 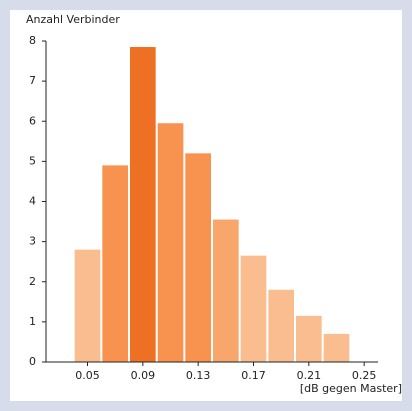 I want to click on y-tick-label: 2, so click(x=32, y=281).